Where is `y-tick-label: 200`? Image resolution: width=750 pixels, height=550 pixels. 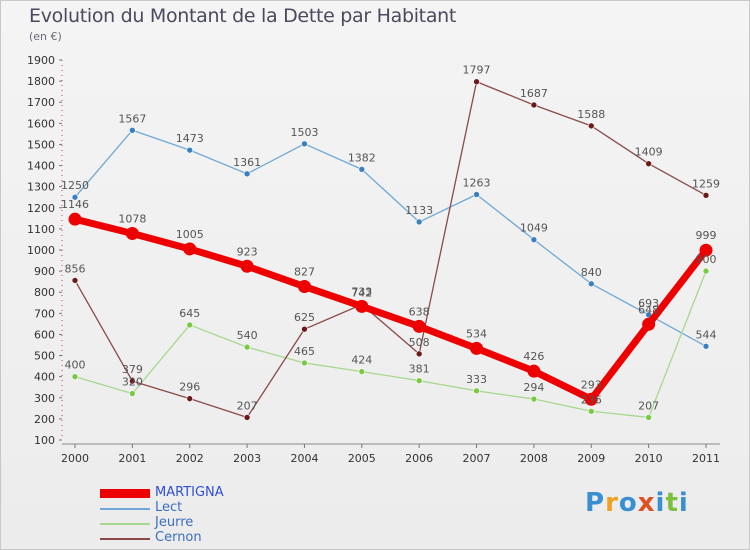
y-tick-label: 200 is located at coordinates (44, 419).